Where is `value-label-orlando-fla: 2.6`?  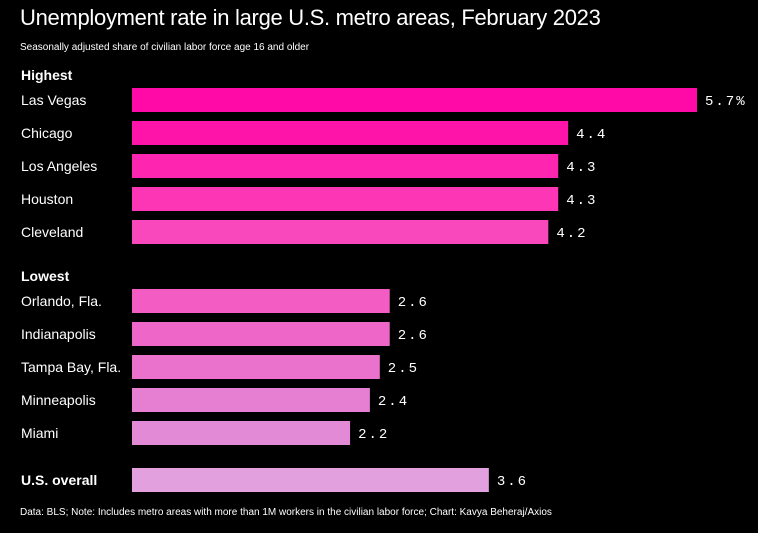
value-label-orlando-fla: 2.6 is located at coordinates (413, 303).